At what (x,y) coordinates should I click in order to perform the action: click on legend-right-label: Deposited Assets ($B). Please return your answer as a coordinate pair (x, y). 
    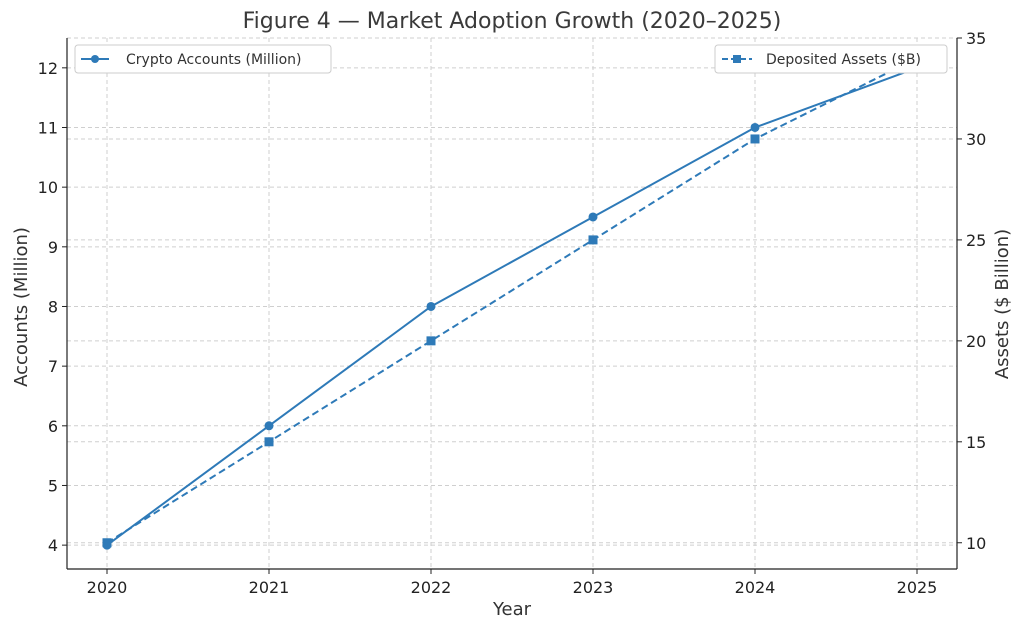
    Looking at the image, I should click on (843, 60).